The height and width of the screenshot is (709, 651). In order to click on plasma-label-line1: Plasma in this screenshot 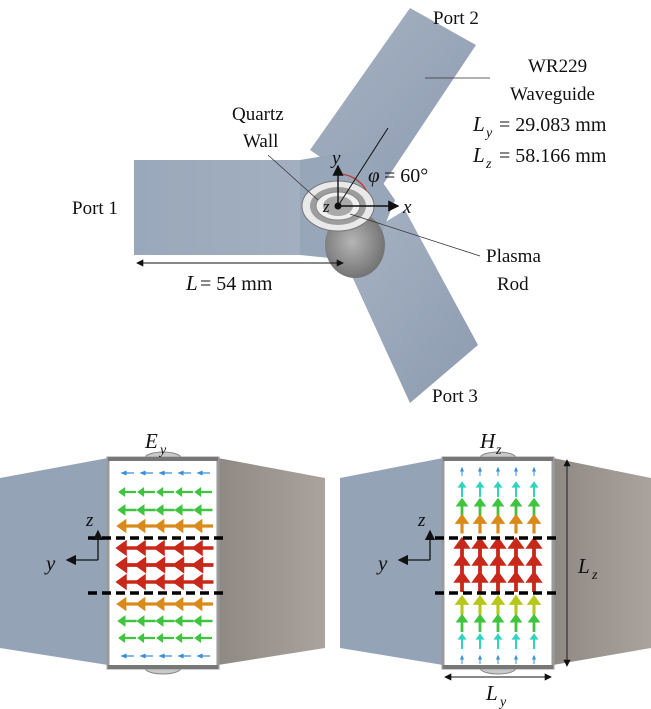, I will do `click(513, 256)`.